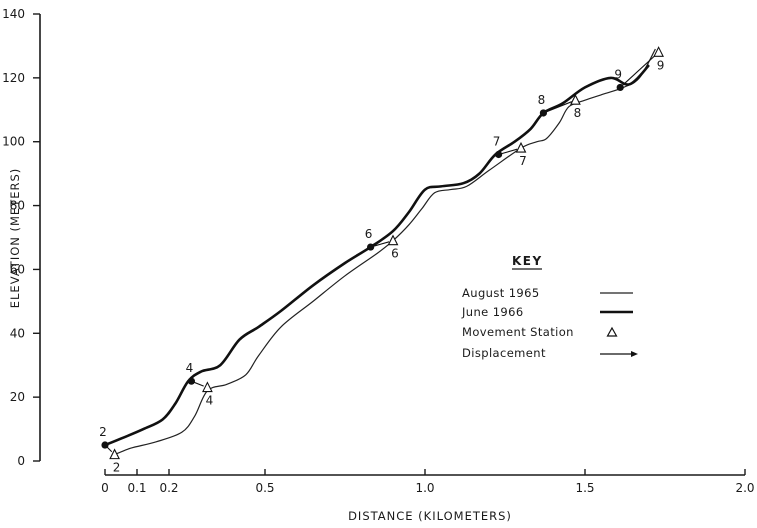 The width and height of the screenshot is (757, 528). Describe the element at coordinates (114, 454) in the screenshot. I see `station-2-aug-triangle-icon` at that location.